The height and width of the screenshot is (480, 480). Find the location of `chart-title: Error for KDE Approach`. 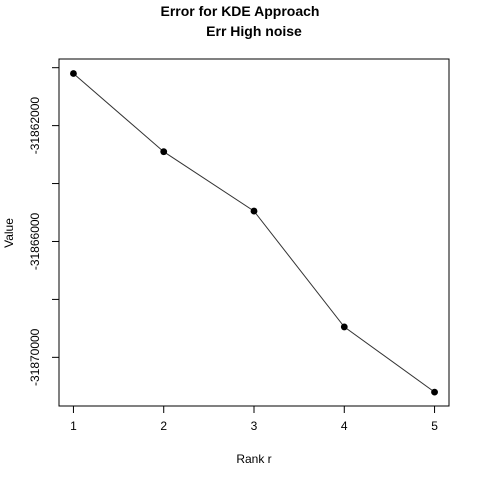

chart-title: Error for KDE Approach is located at coordinates (240, 11).